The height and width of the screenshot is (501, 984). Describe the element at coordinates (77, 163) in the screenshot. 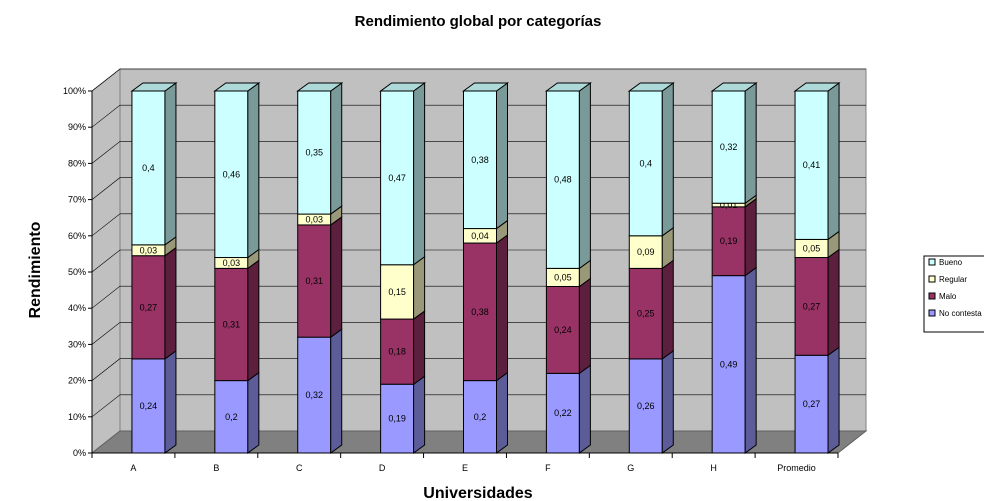

I see `y-tick-label: 80%` at that location.